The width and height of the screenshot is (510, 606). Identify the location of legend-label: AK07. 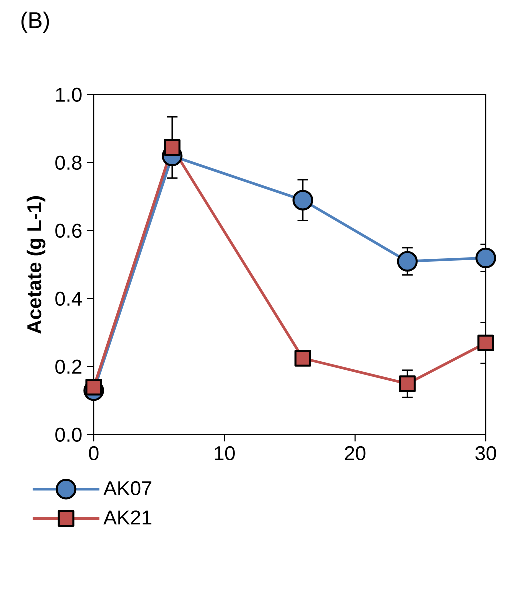
(128, 488).